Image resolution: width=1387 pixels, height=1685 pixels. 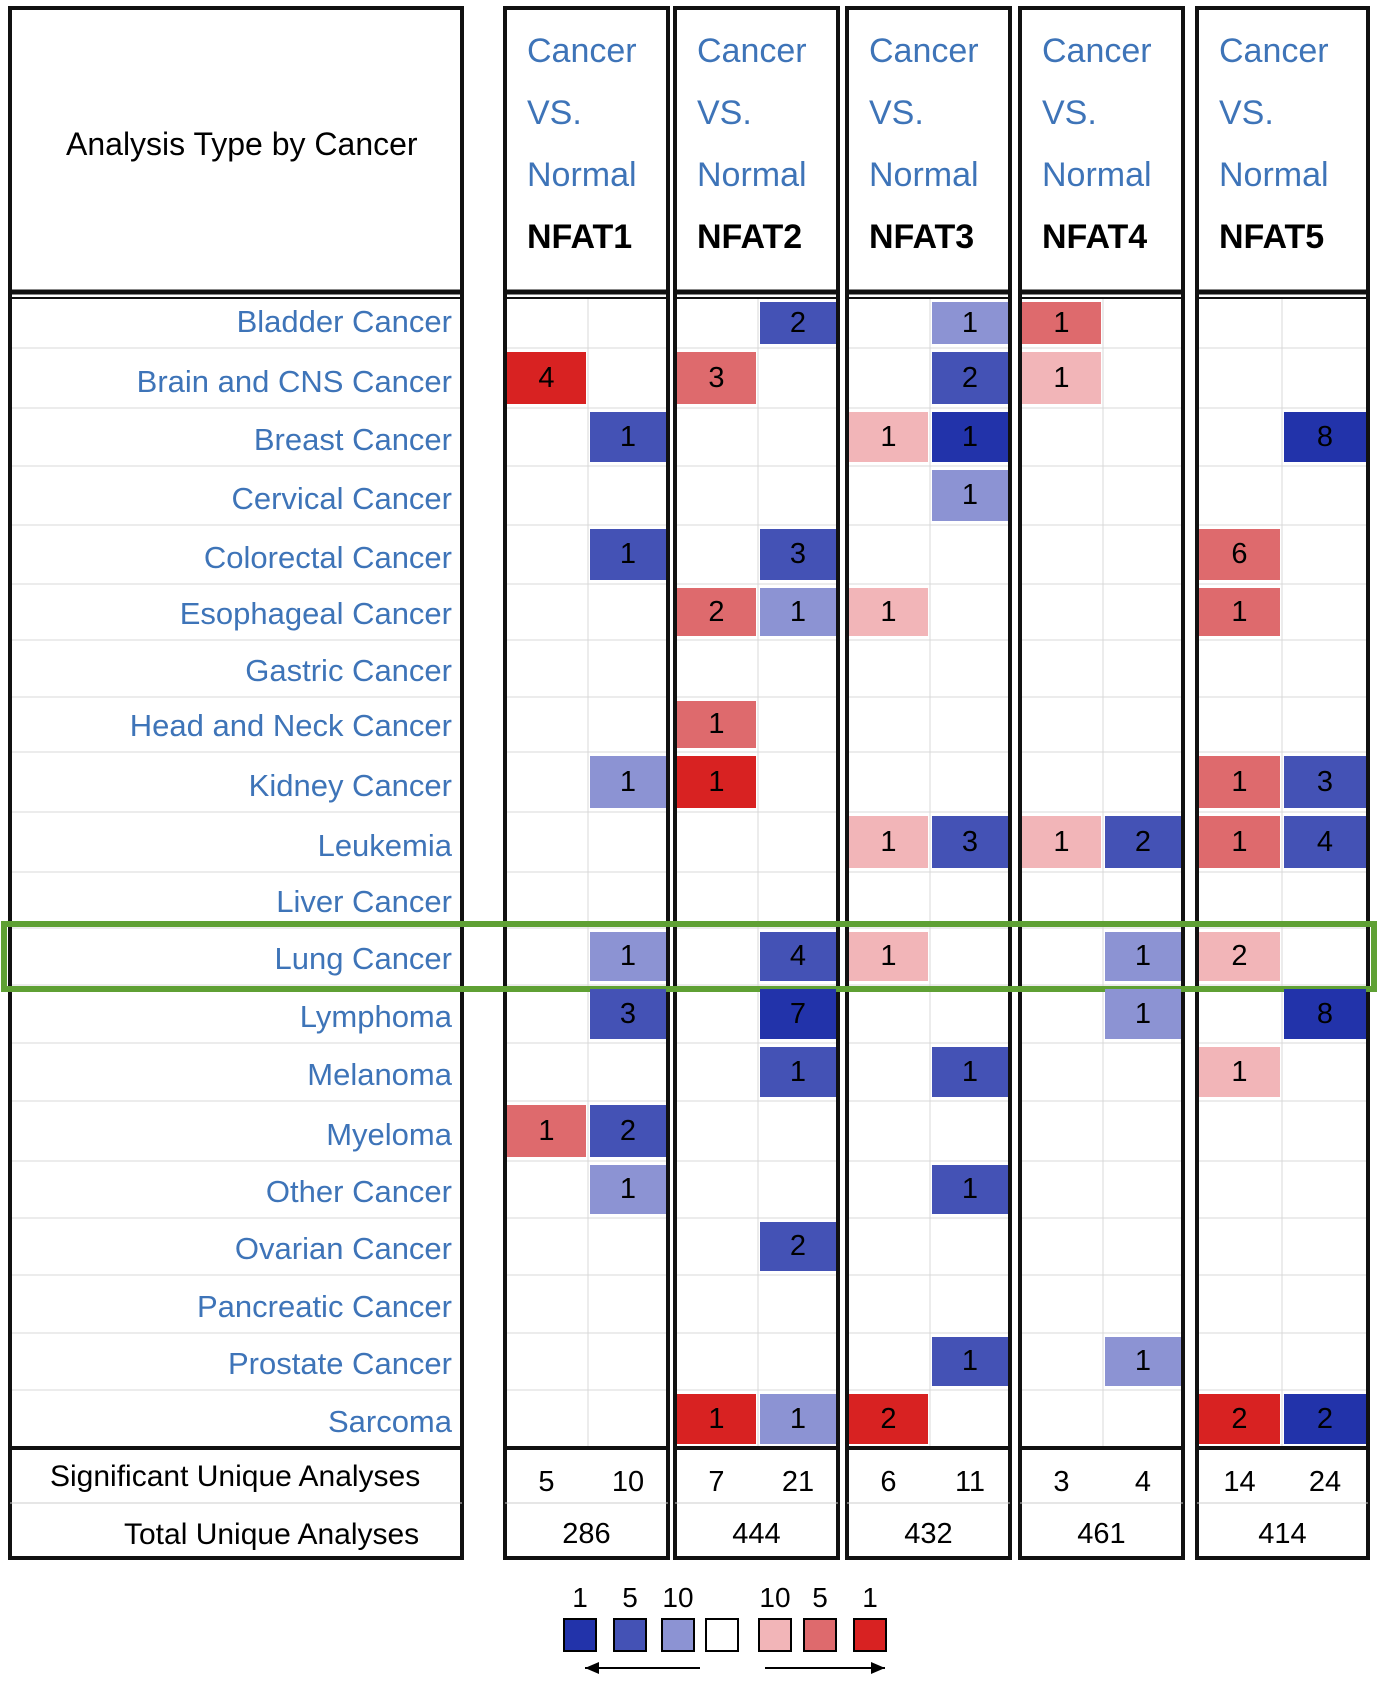 I want to click on legend-label: 5, so click(x=630, y=1597).